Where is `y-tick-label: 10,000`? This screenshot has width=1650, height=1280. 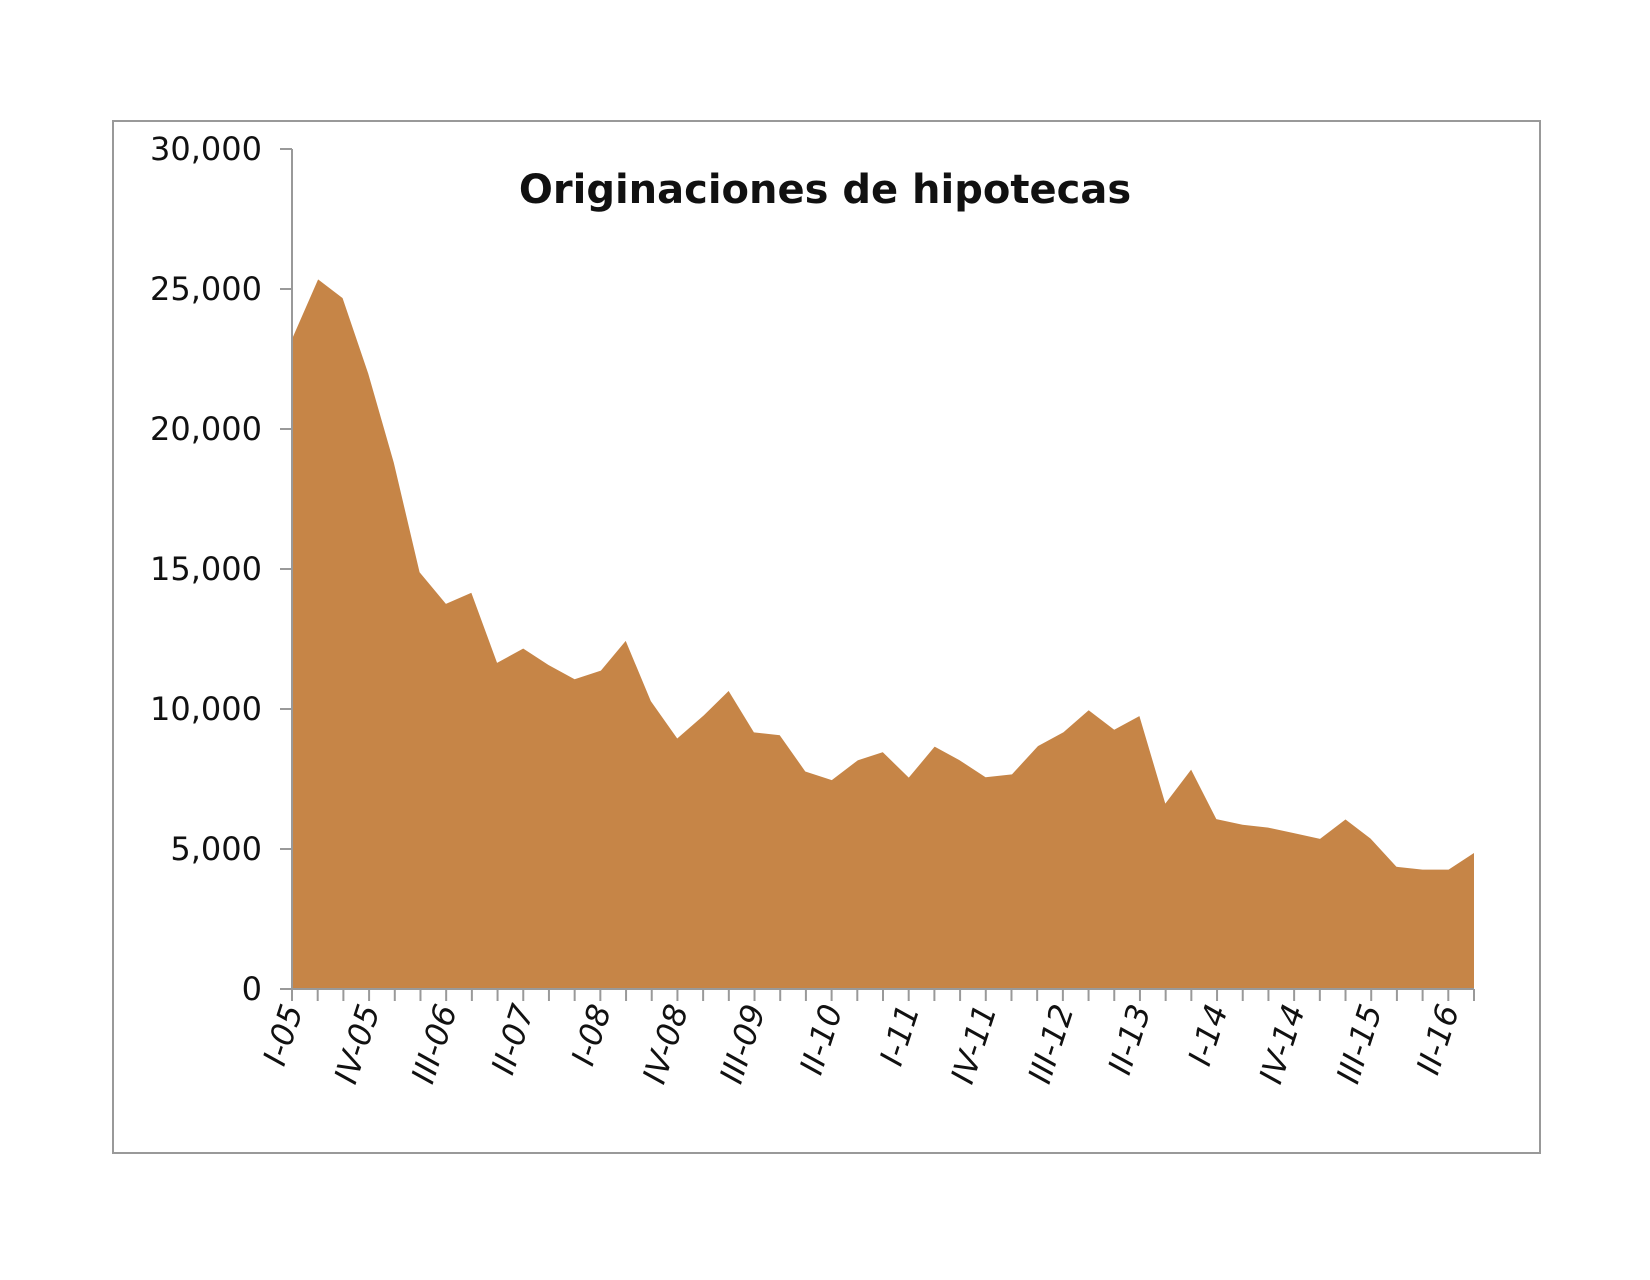 y-tick-label: 10,000 is located at coordinates (206, 709).